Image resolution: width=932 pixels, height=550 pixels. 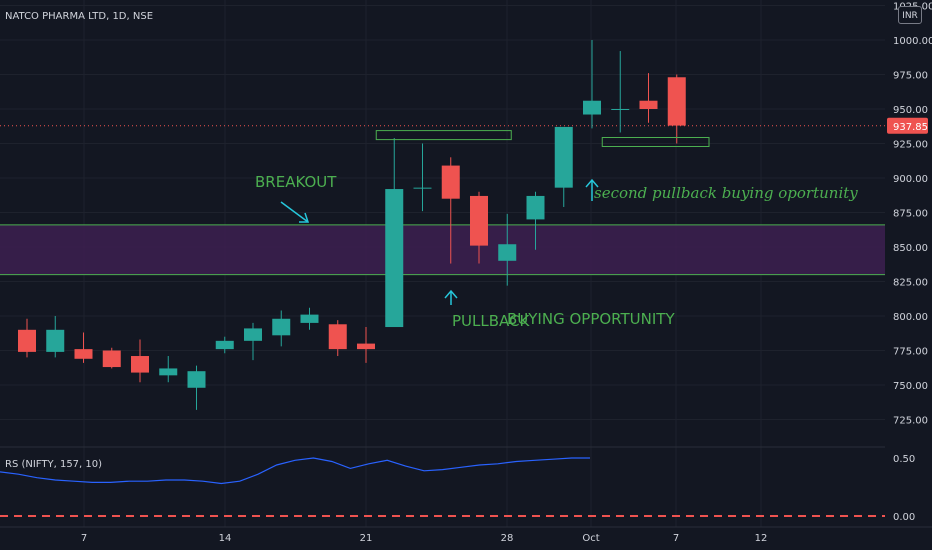 I want to click on rs-line, so click(x=295, y=471).